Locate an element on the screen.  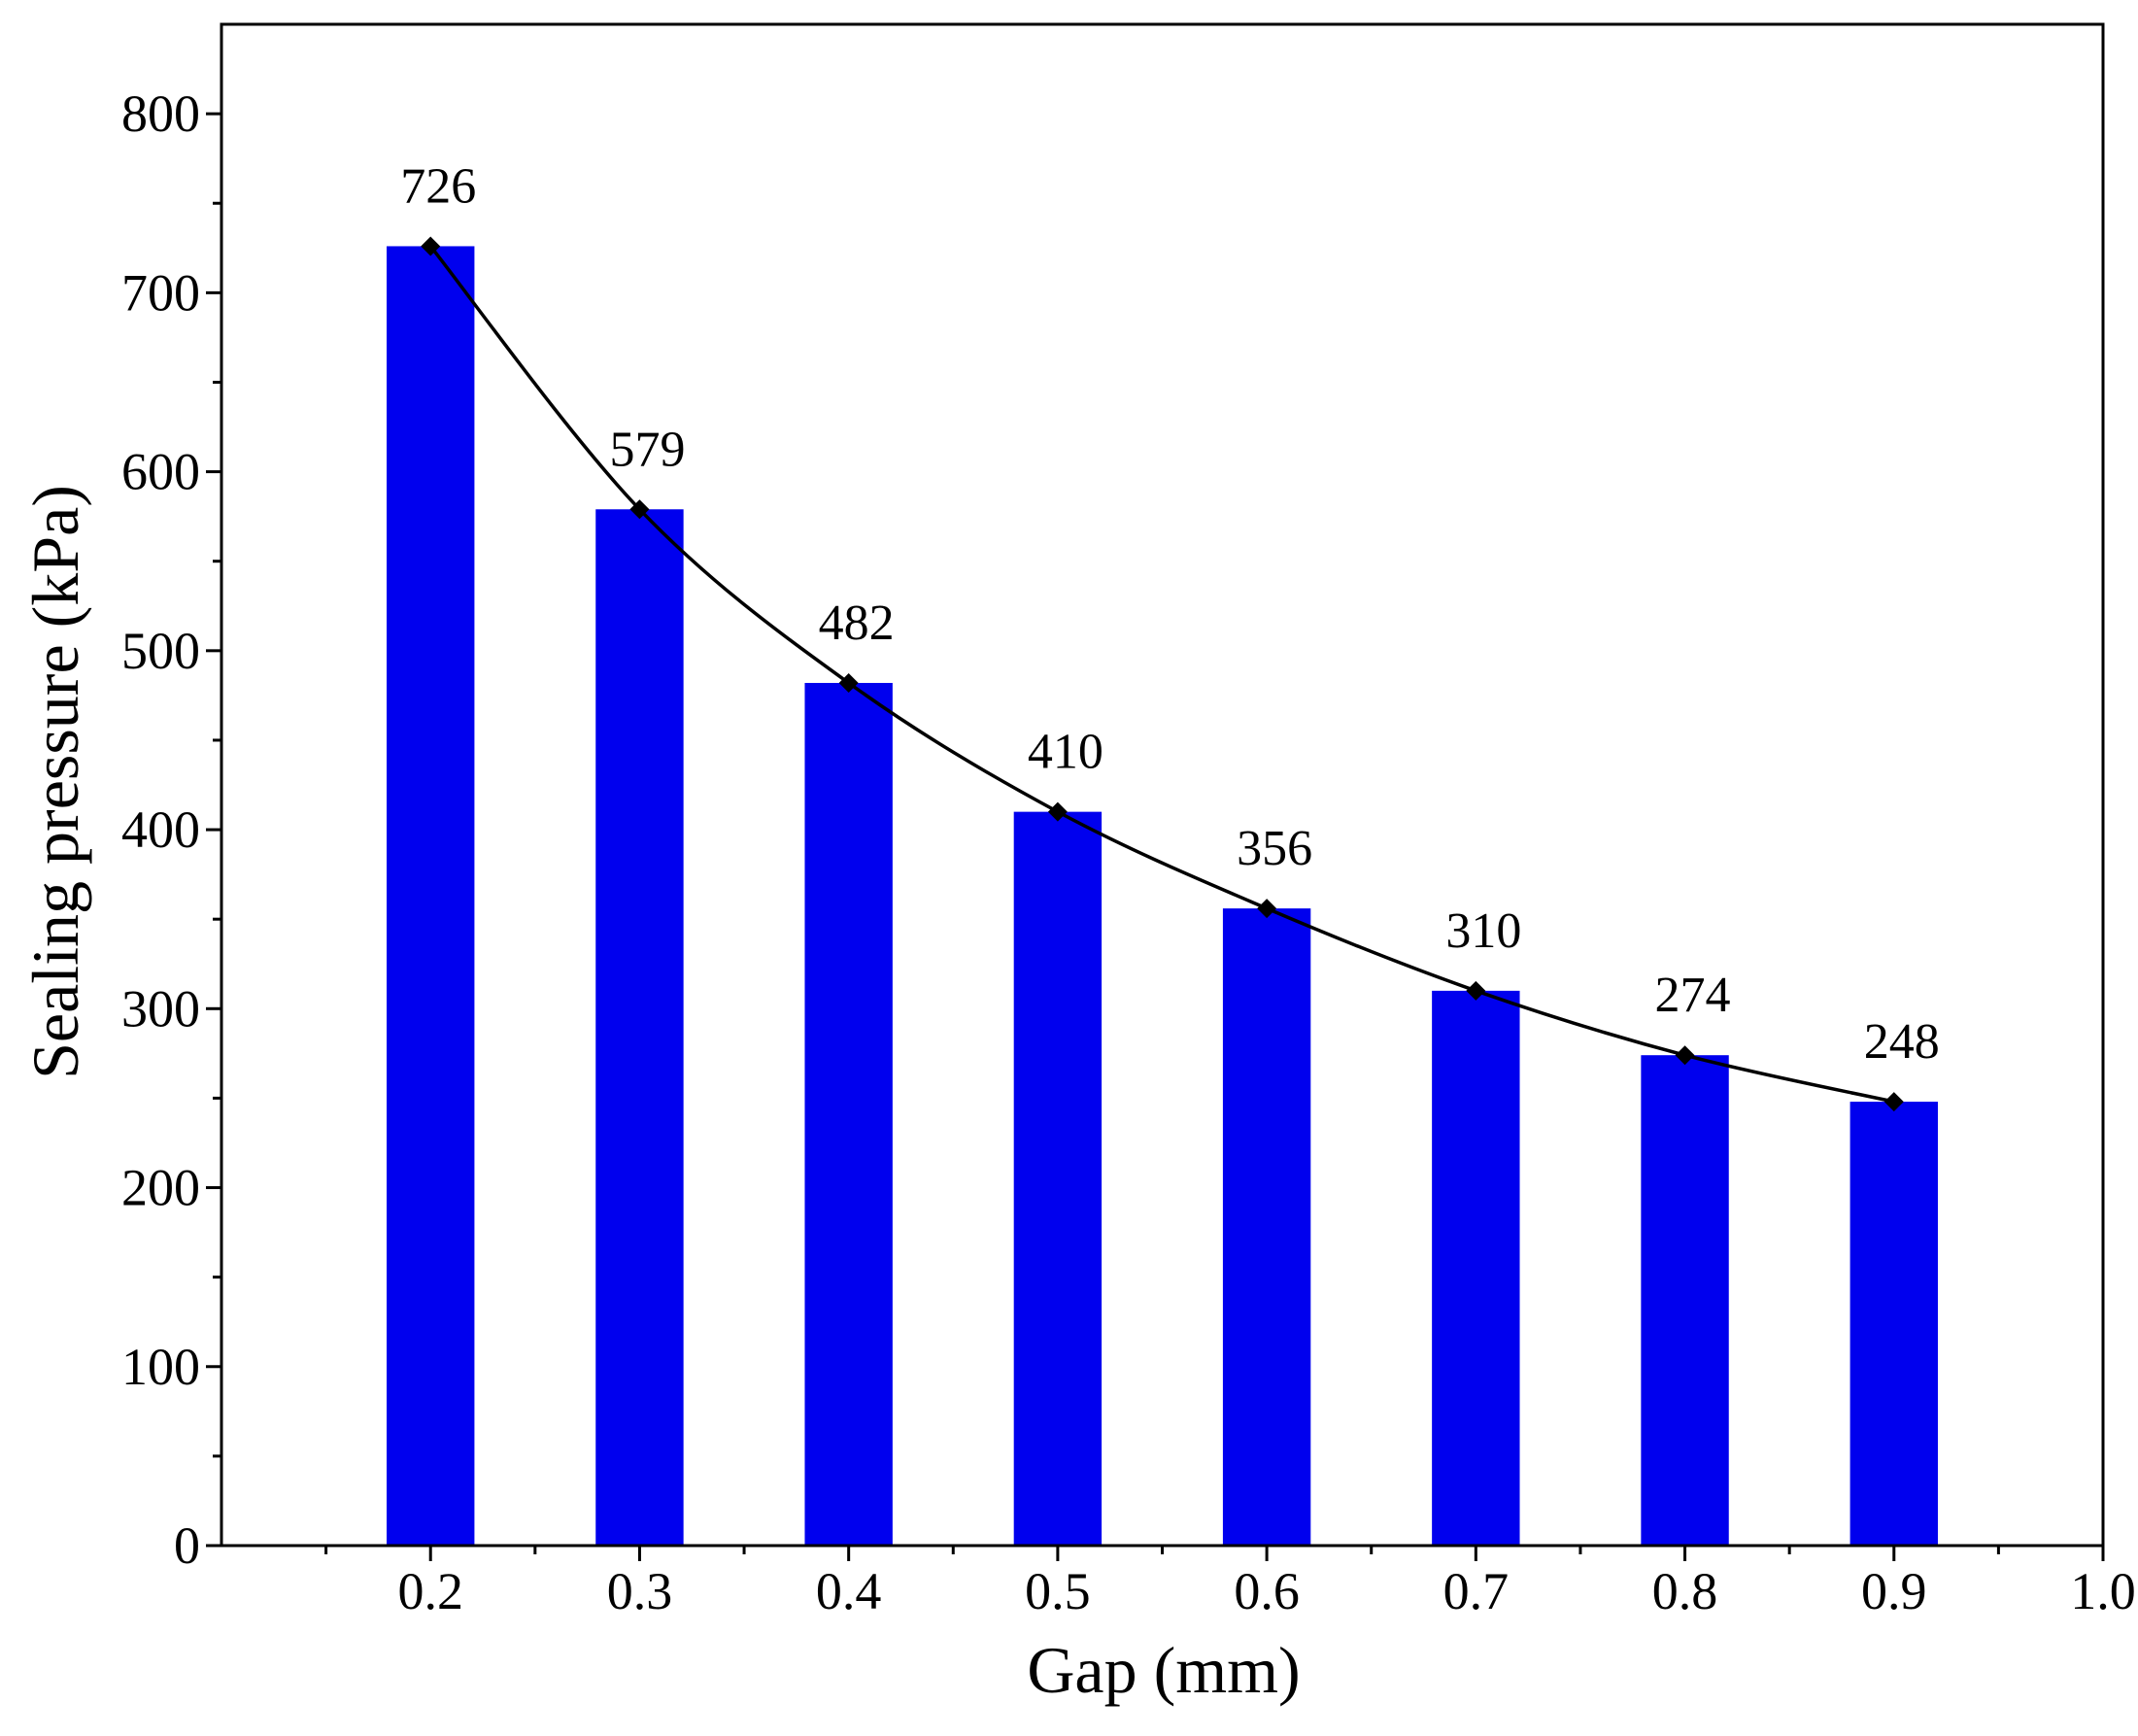
bar-0.5 is located at coordinates (1058, 1178).